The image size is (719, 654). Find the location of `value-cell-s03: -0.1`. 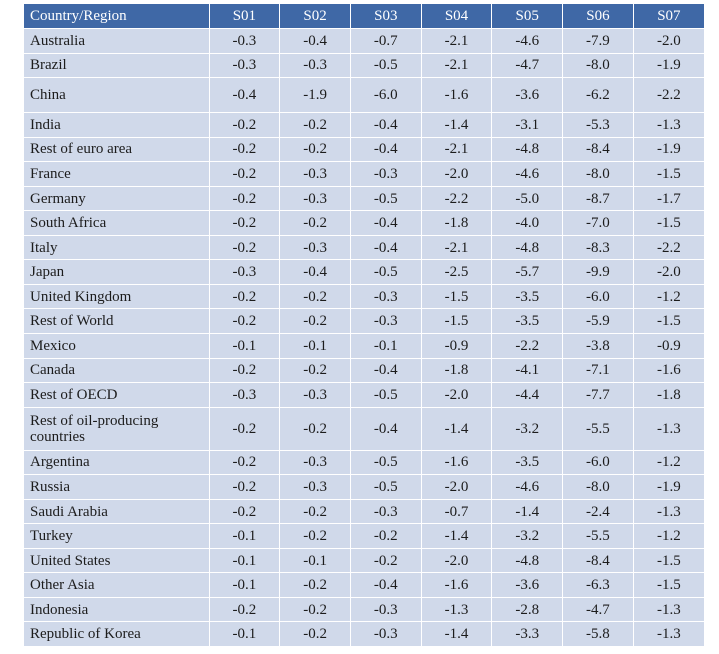

value-cell-s03: -0.1 is located at coordinates (386, 346).